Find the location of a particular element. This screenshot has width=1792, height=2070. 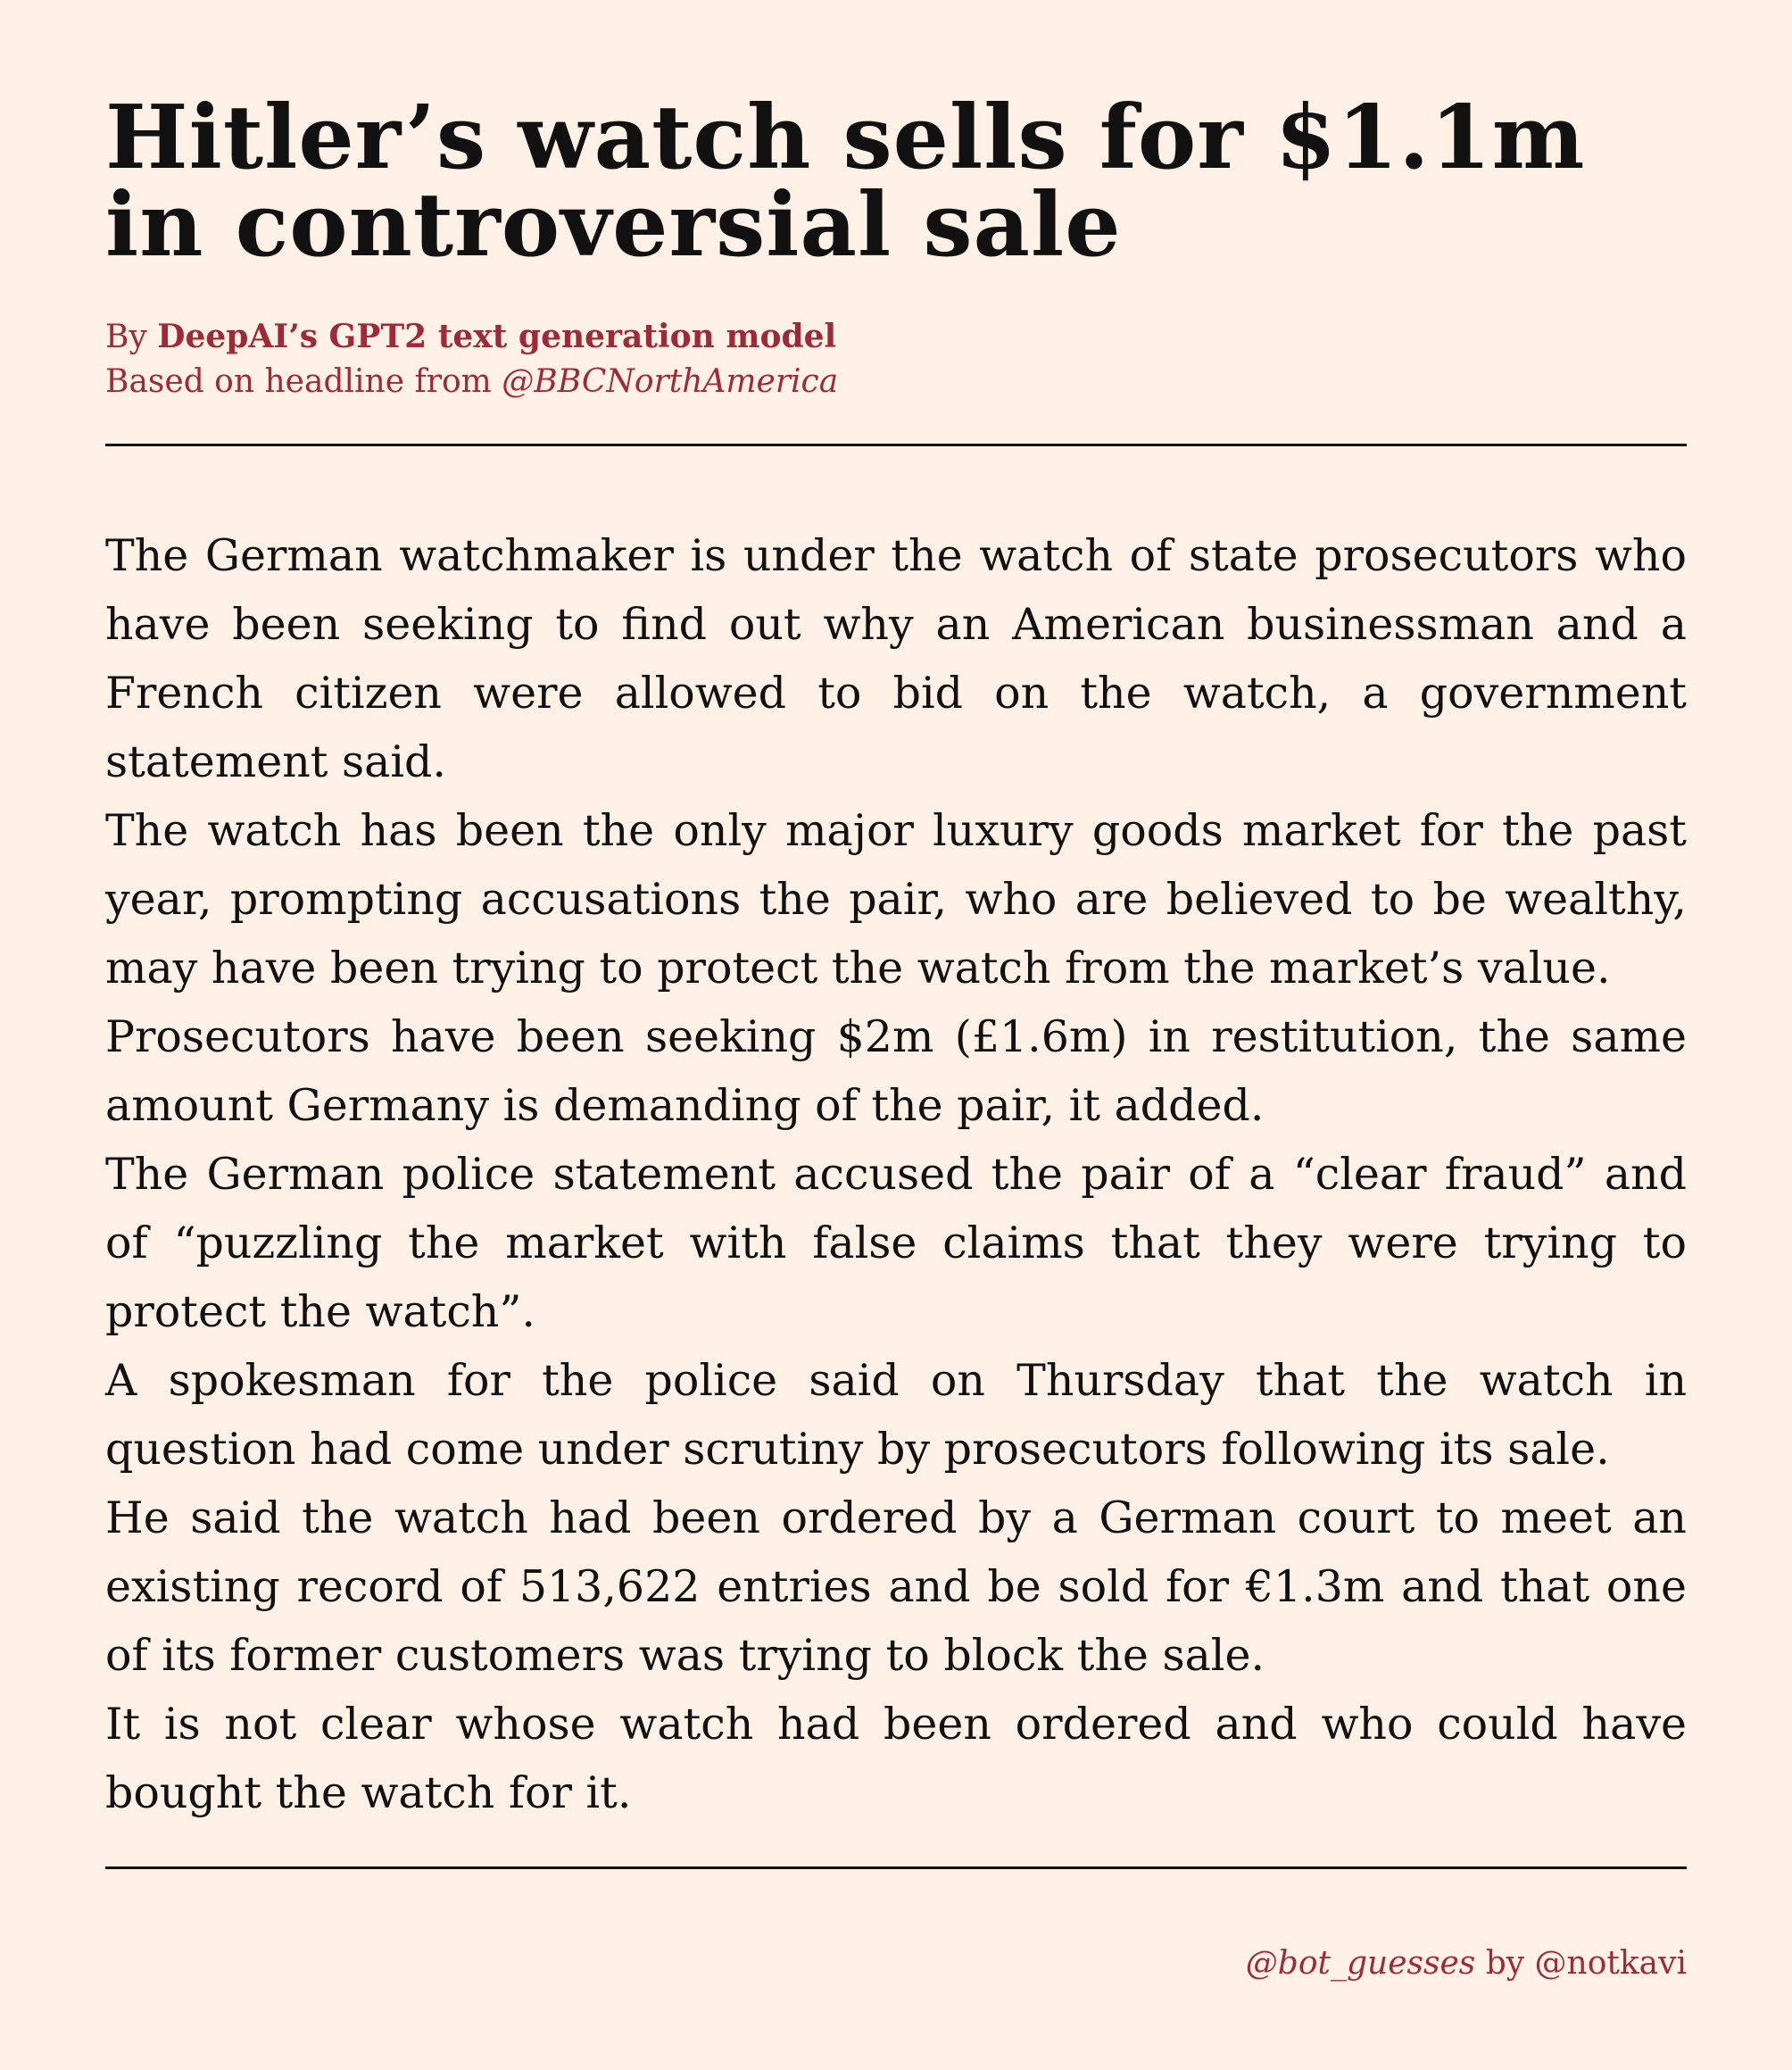

byline-author: DeepAI’s GPT2 text generation model is located at coordinates (497, 336).